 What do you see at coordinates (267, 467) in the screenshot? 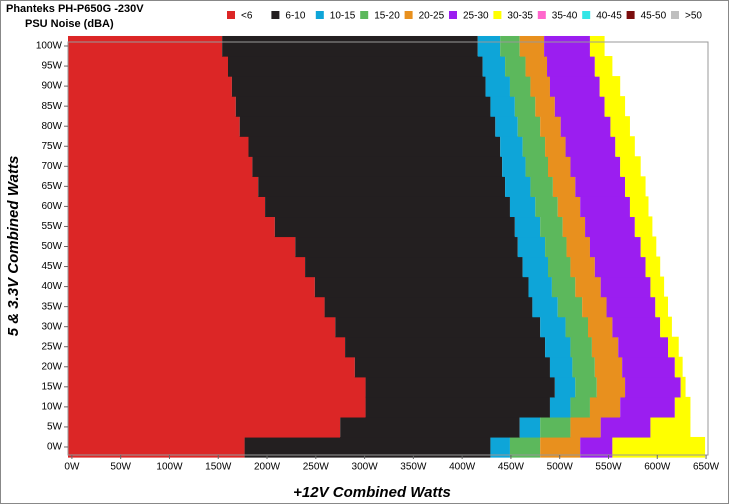
I see `x-tick-label: 200W` at bounding box center [267, 467].